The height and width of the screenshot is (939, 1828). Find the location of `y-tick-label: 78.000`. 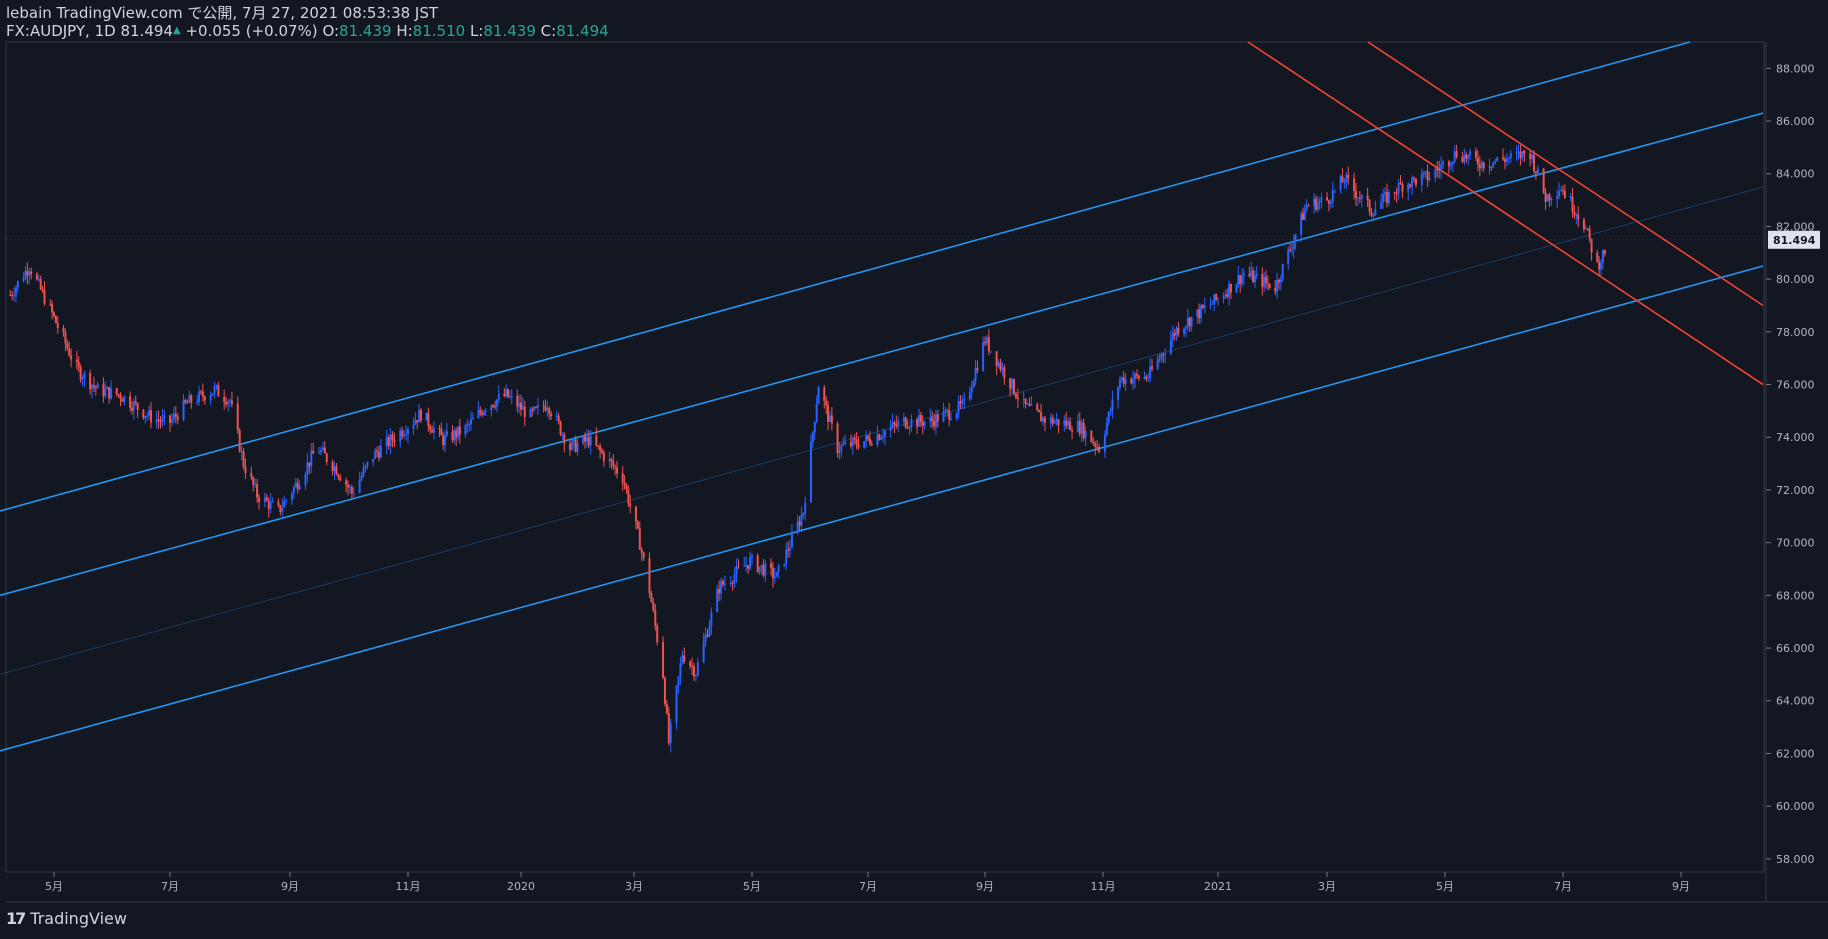

y-tick-label: 78.000 is located at coordinates (1795, 332).